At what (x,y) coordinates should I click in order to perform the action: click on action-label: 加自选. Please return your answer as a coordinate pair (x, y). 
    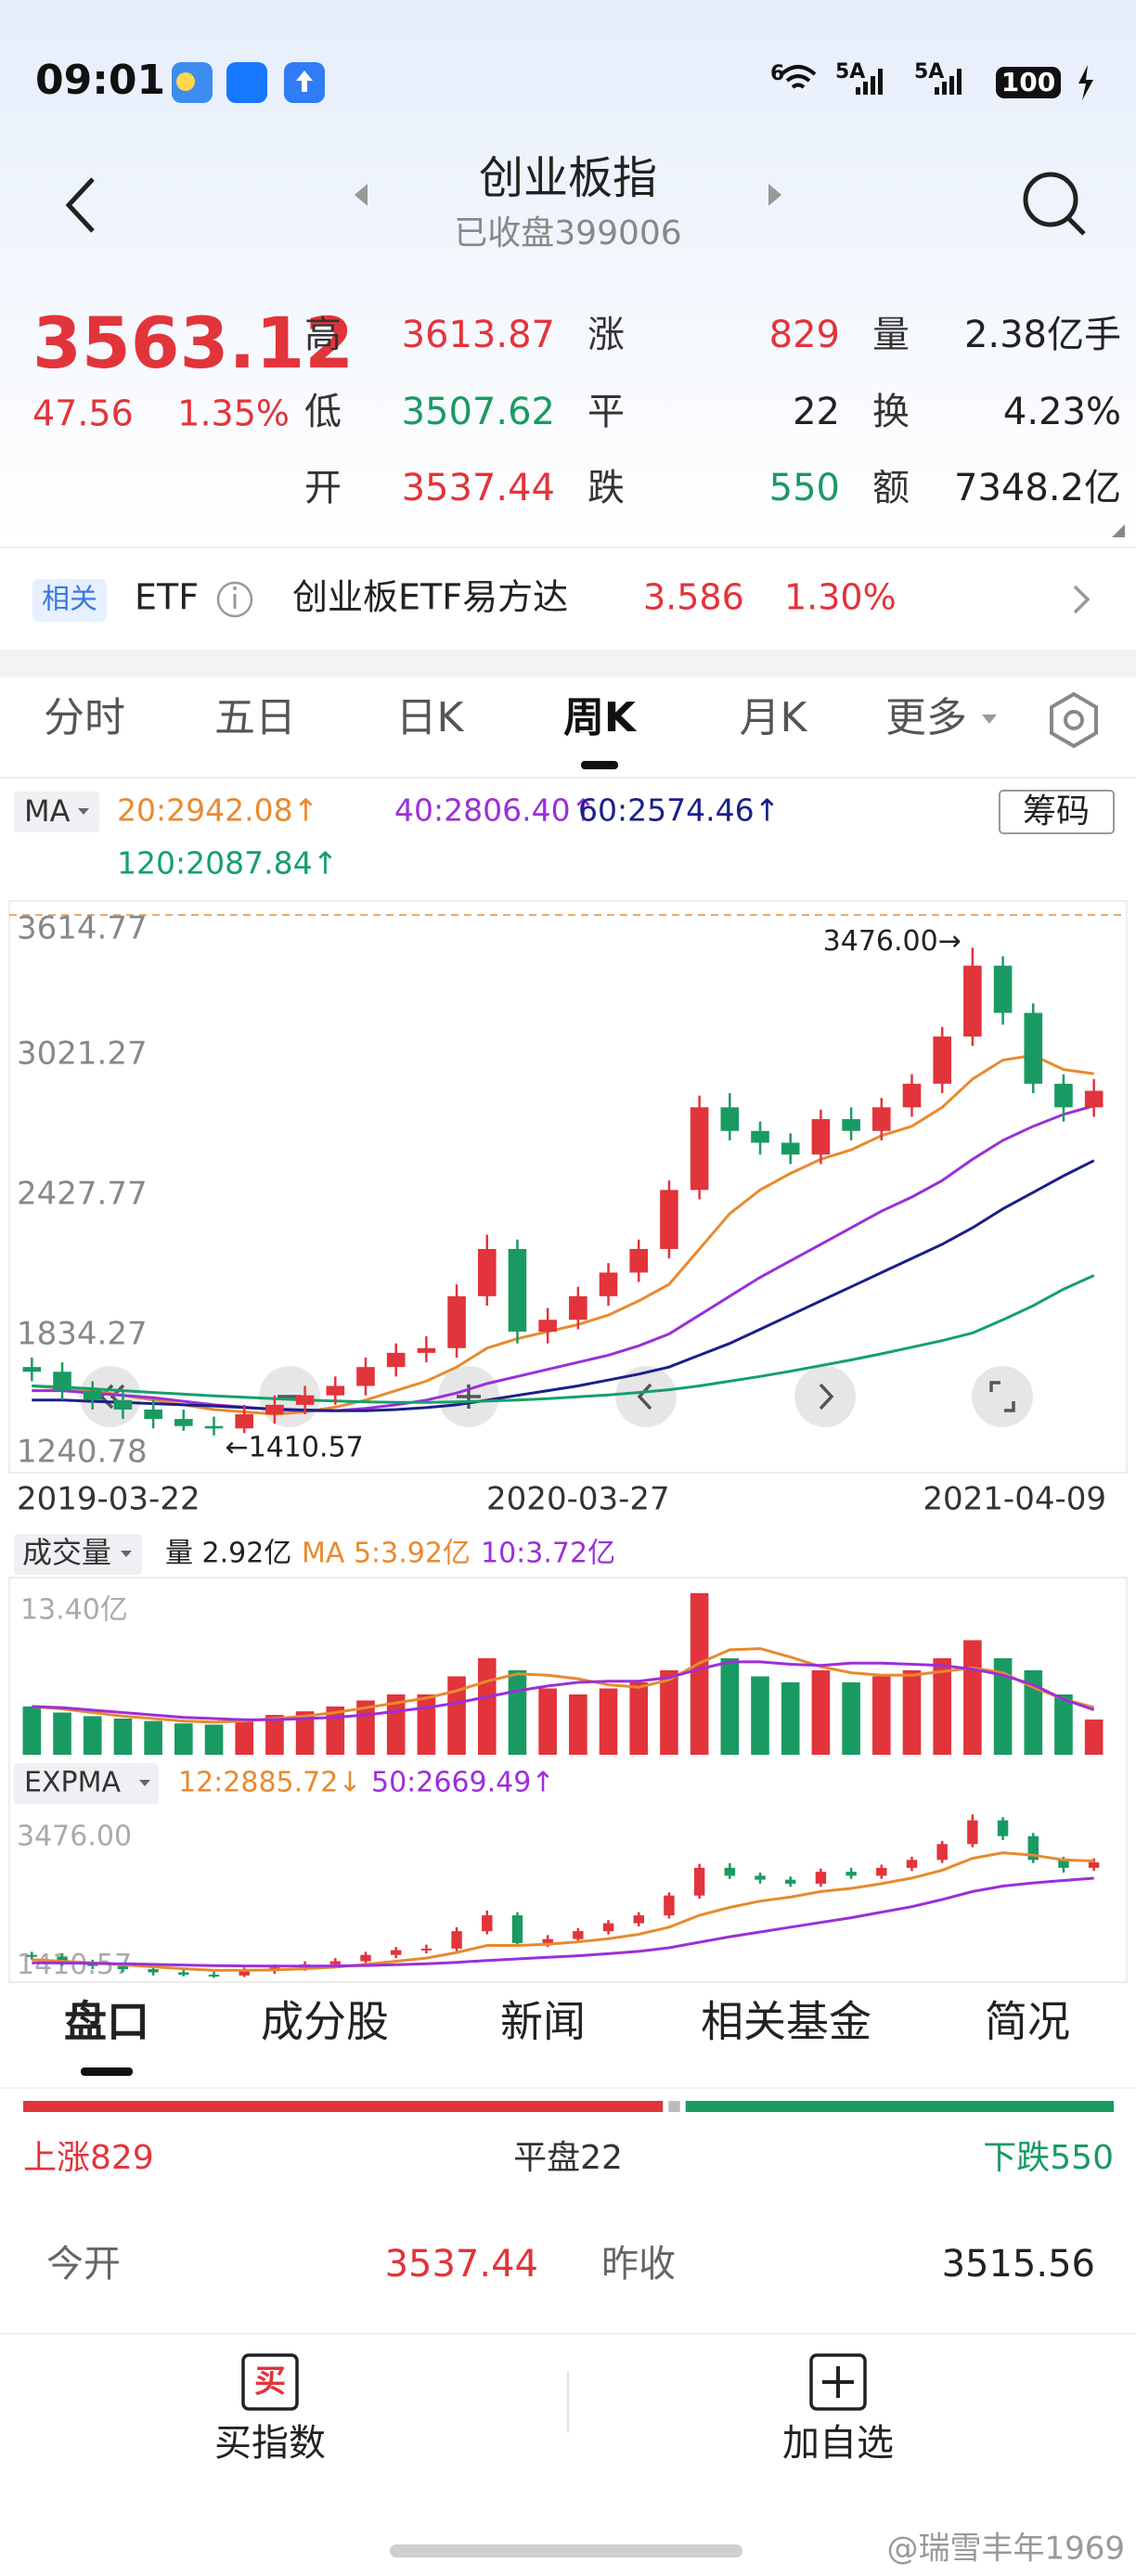
    Looking at the image, I should click on (838, 2443).